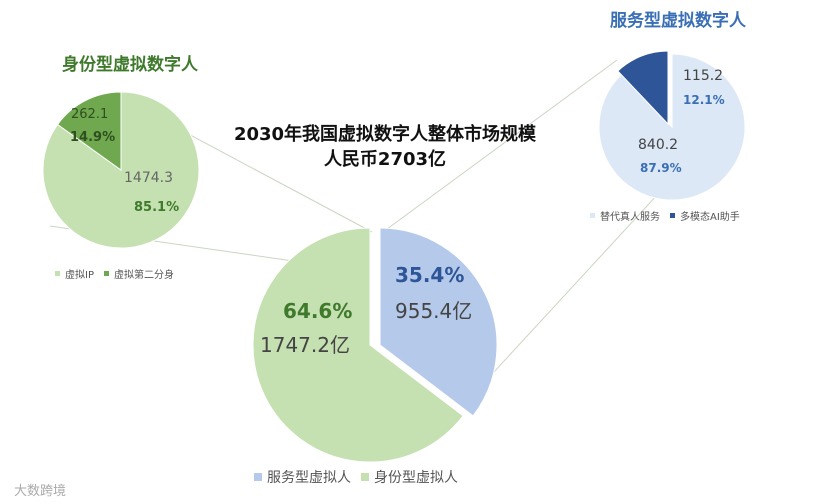 The height and width of the screenshot is (504, 813). I want to click on service-slice-human-replacement, so click(672, 127).